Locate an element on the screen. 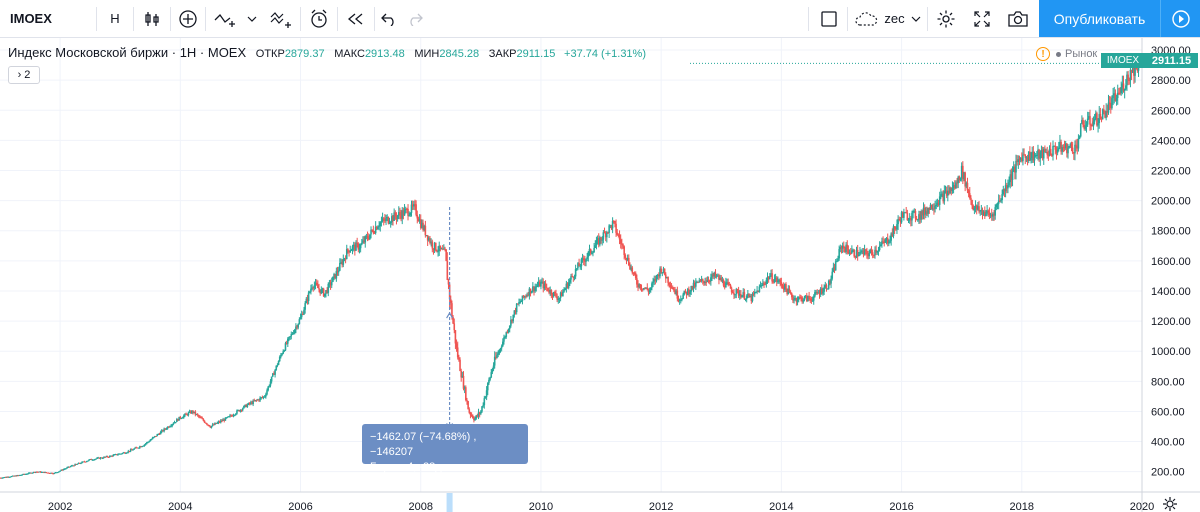  y-tick-label: 1000.00 is located at coordinates (1171, 352).